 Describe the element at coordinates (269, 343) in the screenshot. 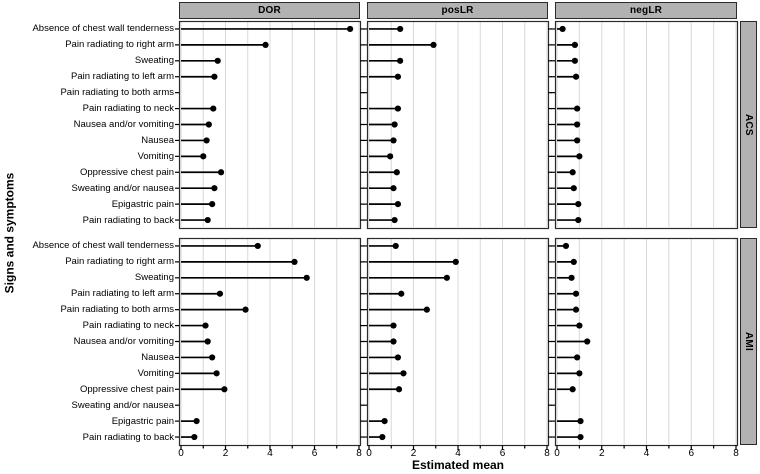

I see `panel-AMI-DOR` at that location.